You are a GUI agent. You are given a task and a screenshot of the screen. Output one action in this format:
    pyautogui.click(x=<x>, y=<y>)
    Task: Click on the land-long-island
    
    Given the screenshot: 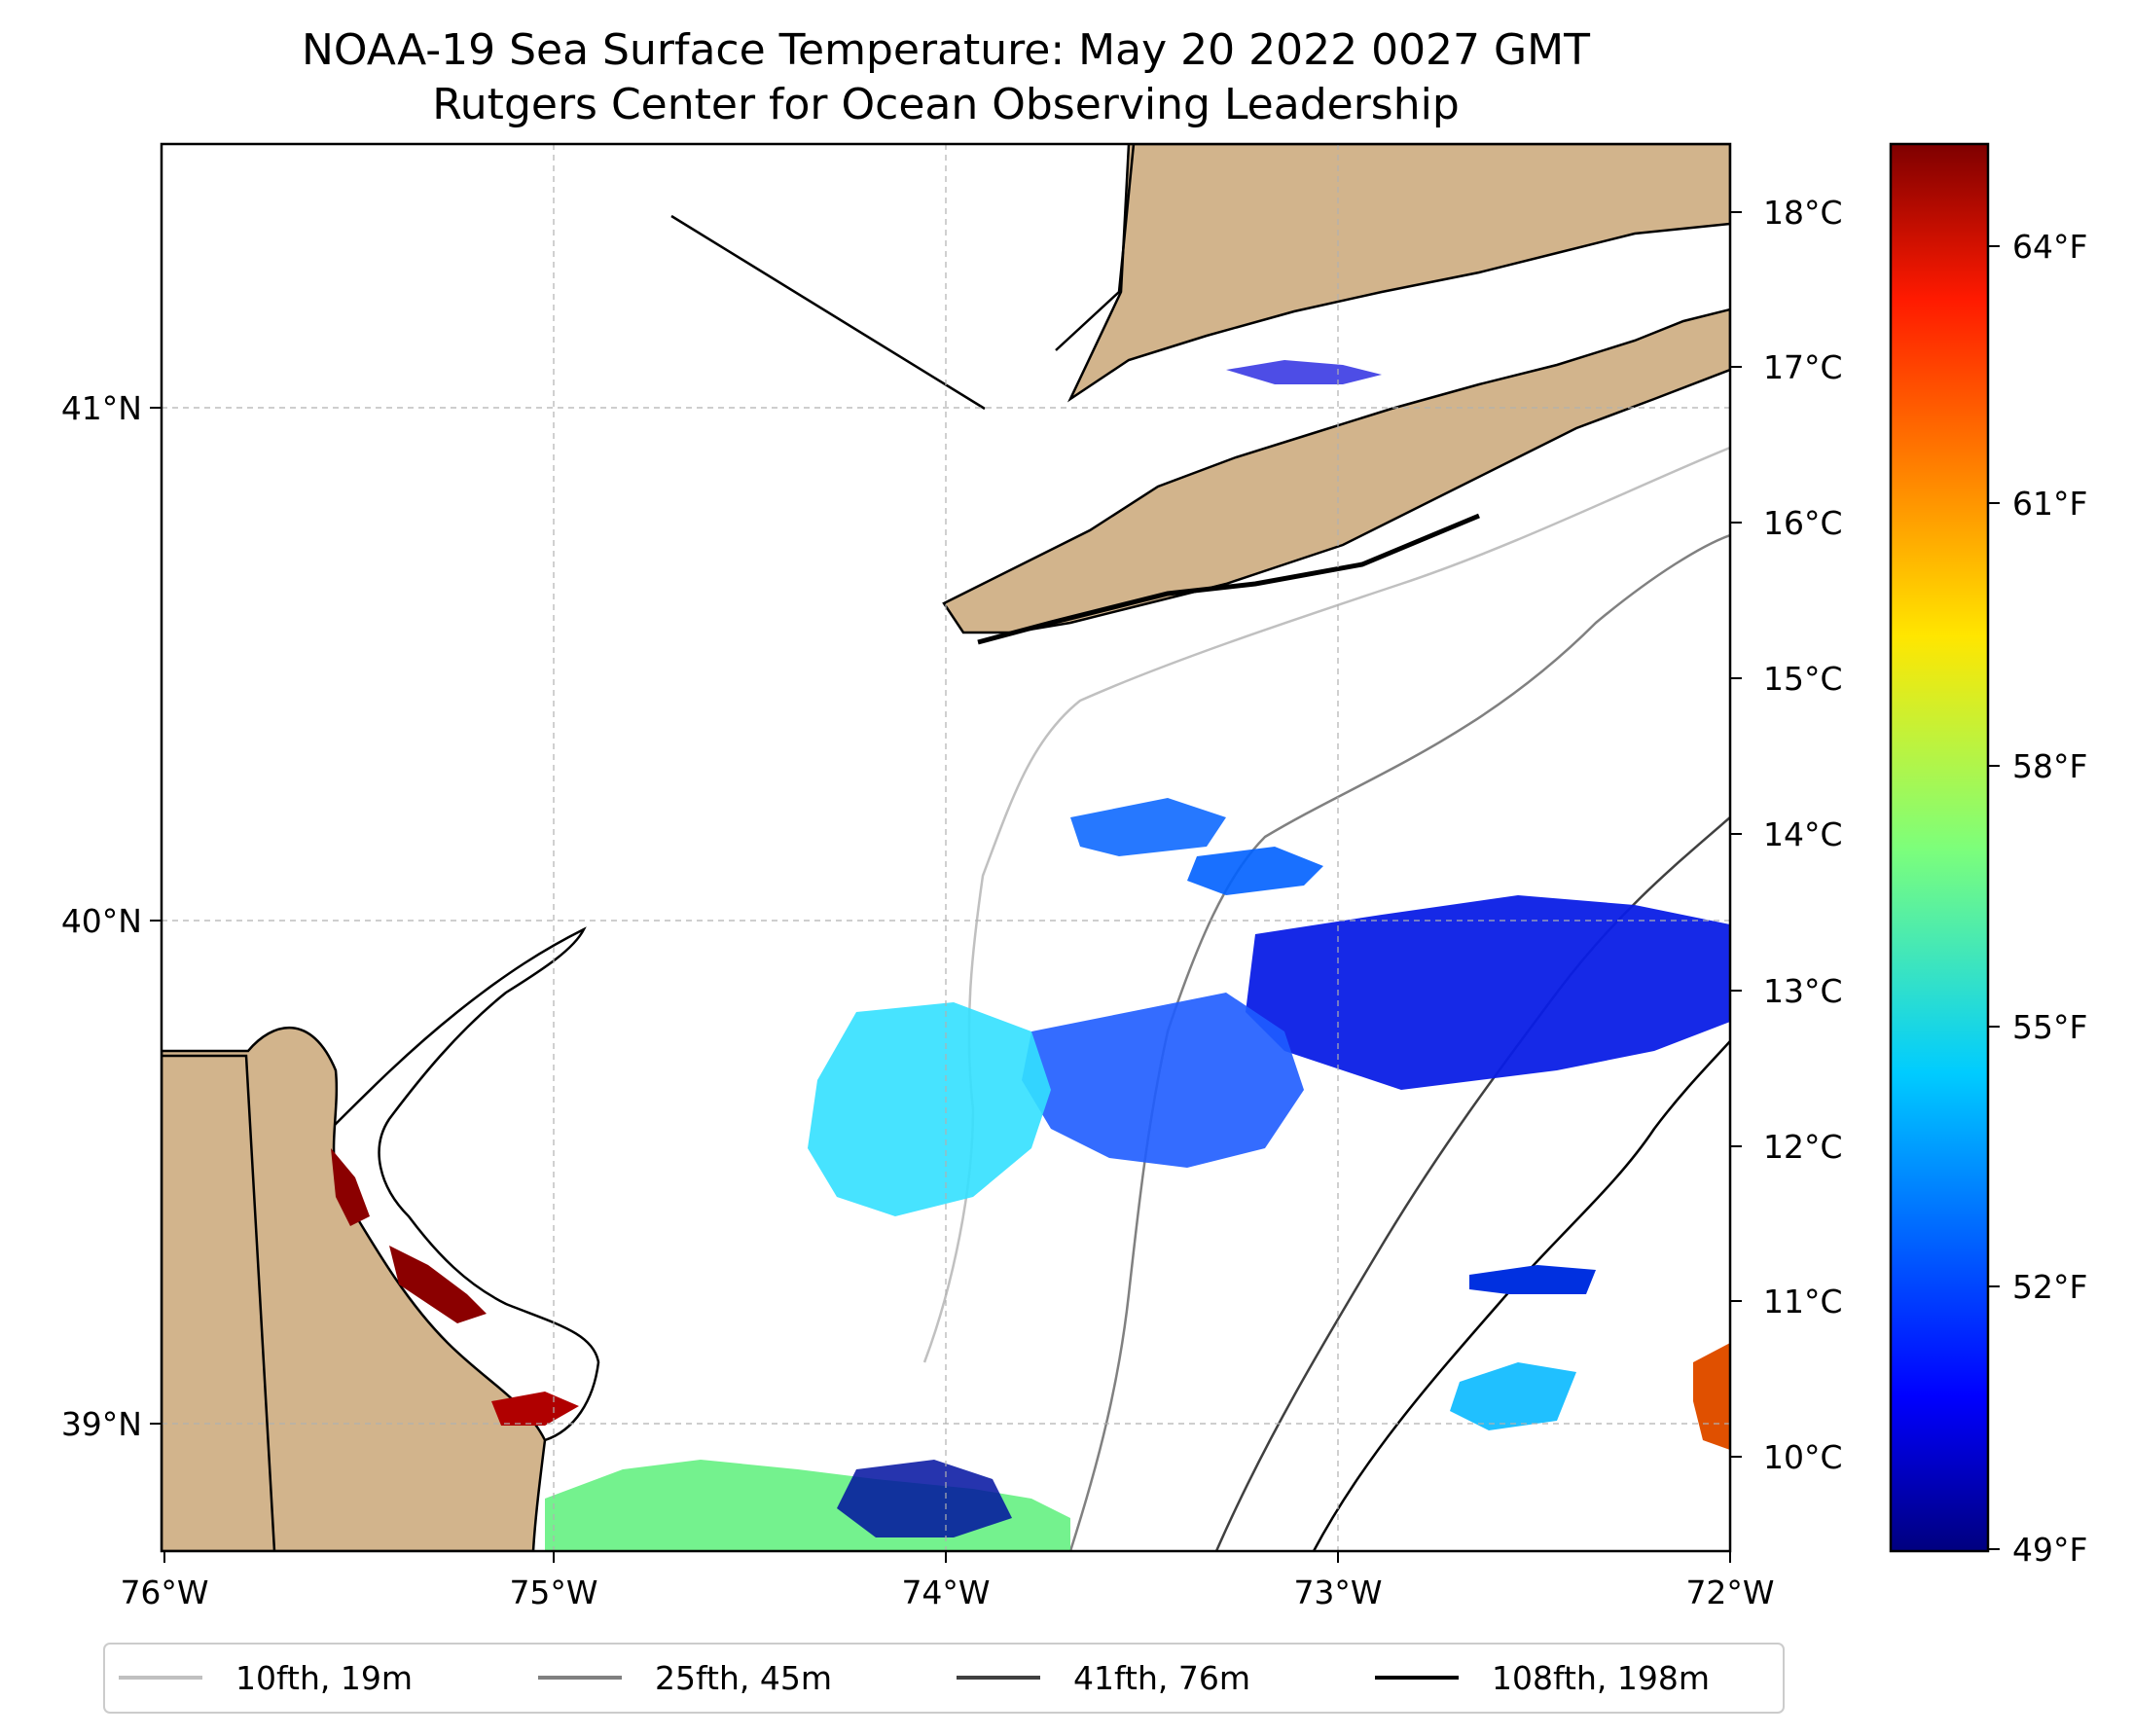 What is the action you would take?
    pyautogui.click(x=1336, y=471)
    